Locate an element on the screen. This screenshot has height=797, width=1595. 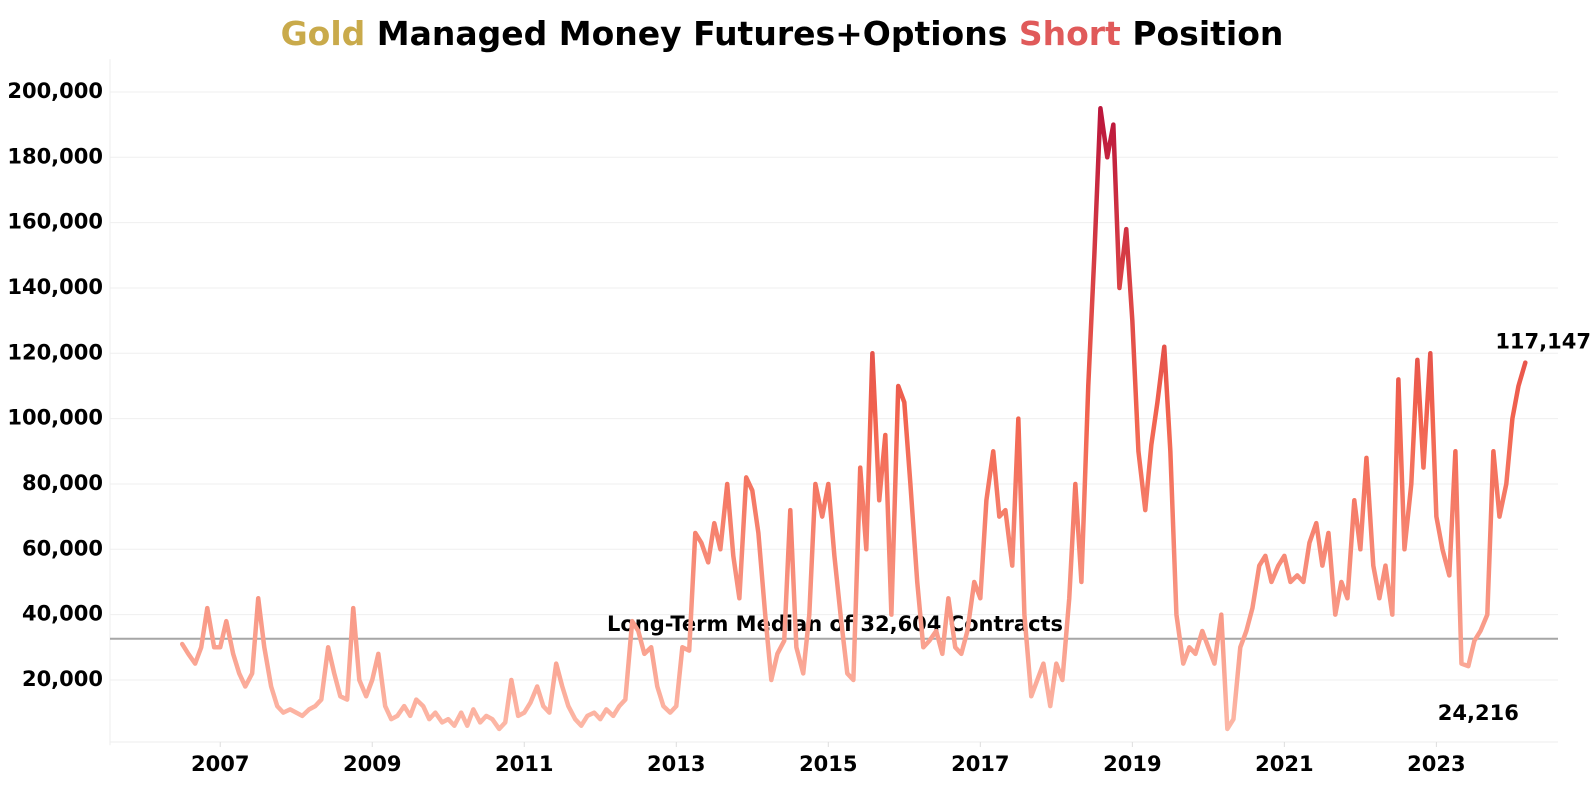
x-tick-label: 2015 is located at coordinates (828, 764).